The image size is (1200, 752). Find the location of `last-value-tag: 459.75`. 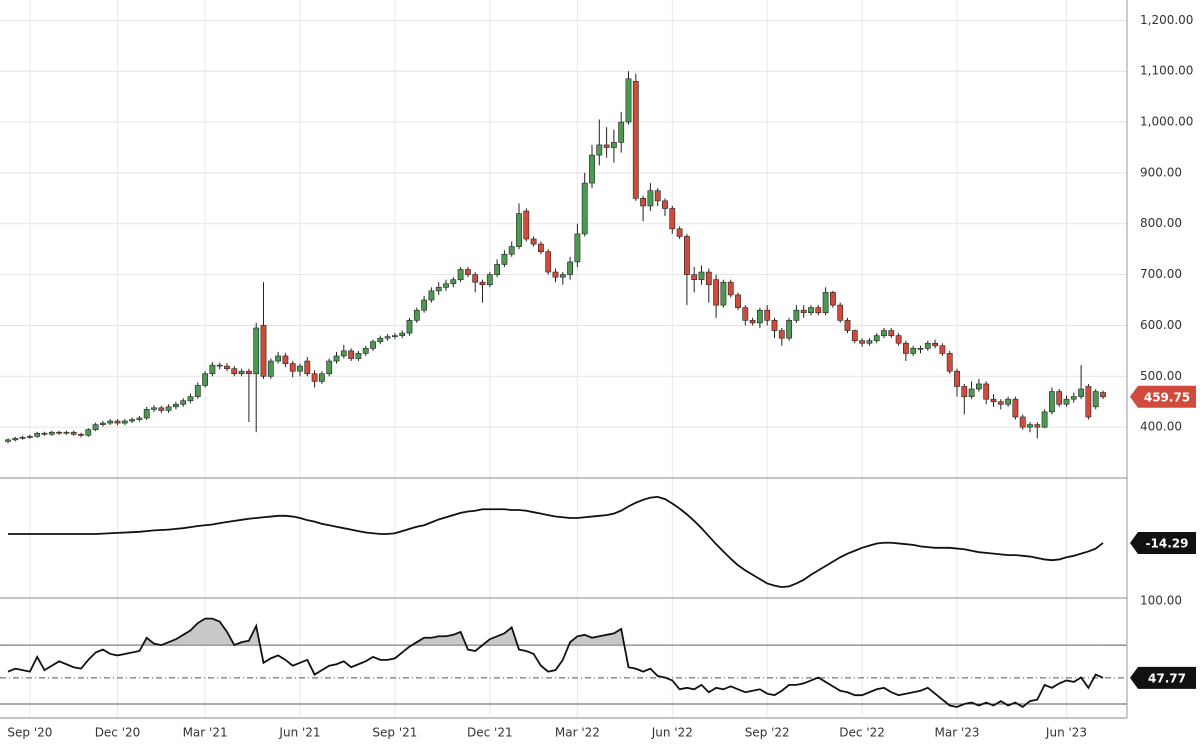

last-value-tag: 459.75 is located at coordinates (1163, 396).